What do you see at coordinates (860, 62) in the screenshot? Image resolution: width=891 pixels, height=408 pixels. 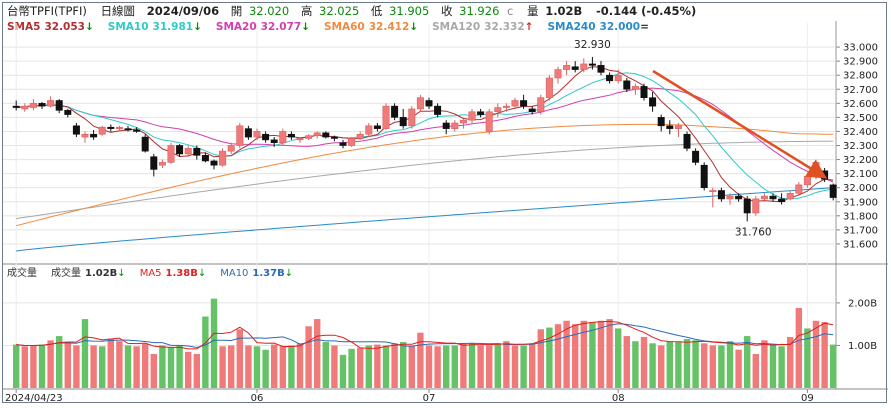 I see `price-tick-label: 32.900` at bounding box center [860, 62].